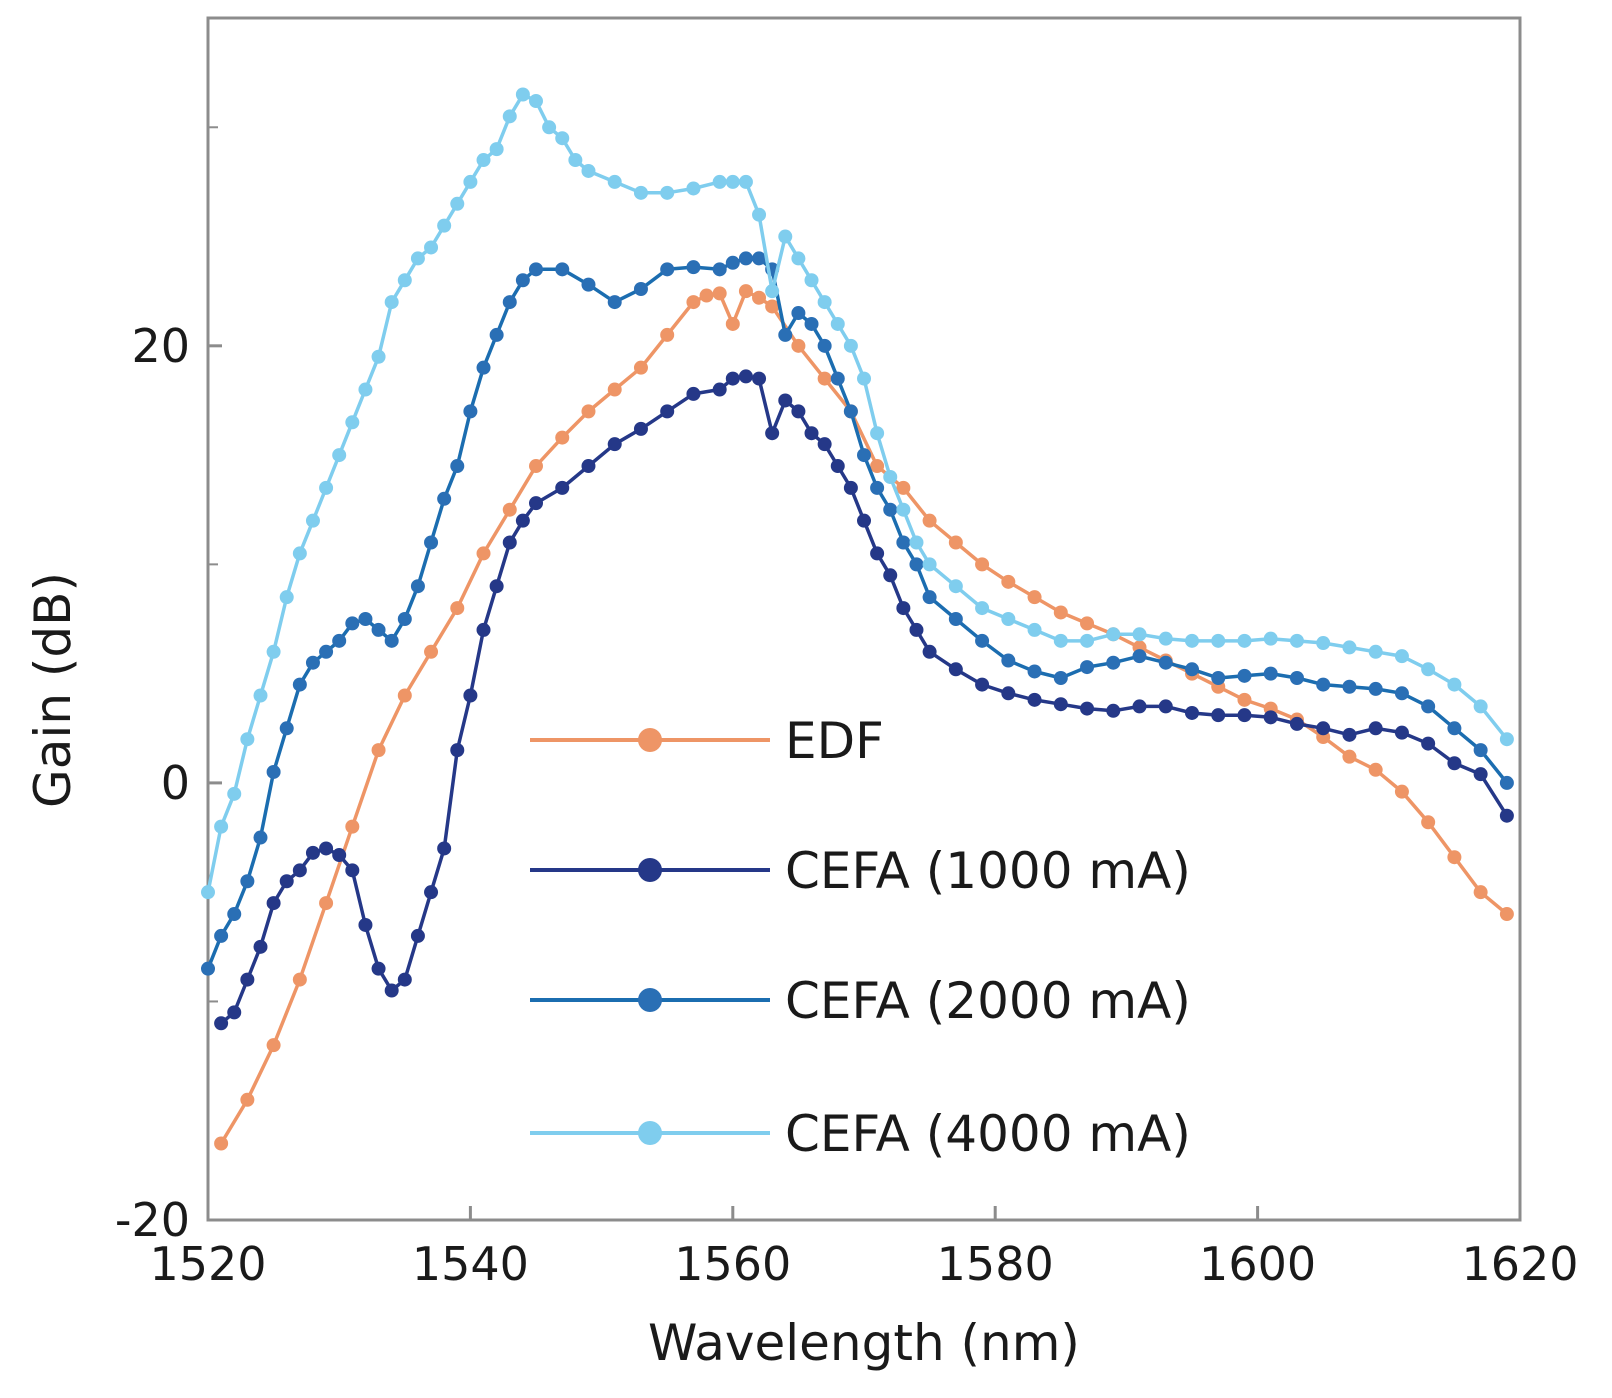 The width and height of the screenshot is (1612, 1398). I want to click on y-axis-title: Gain (dB), so click(53, 690).